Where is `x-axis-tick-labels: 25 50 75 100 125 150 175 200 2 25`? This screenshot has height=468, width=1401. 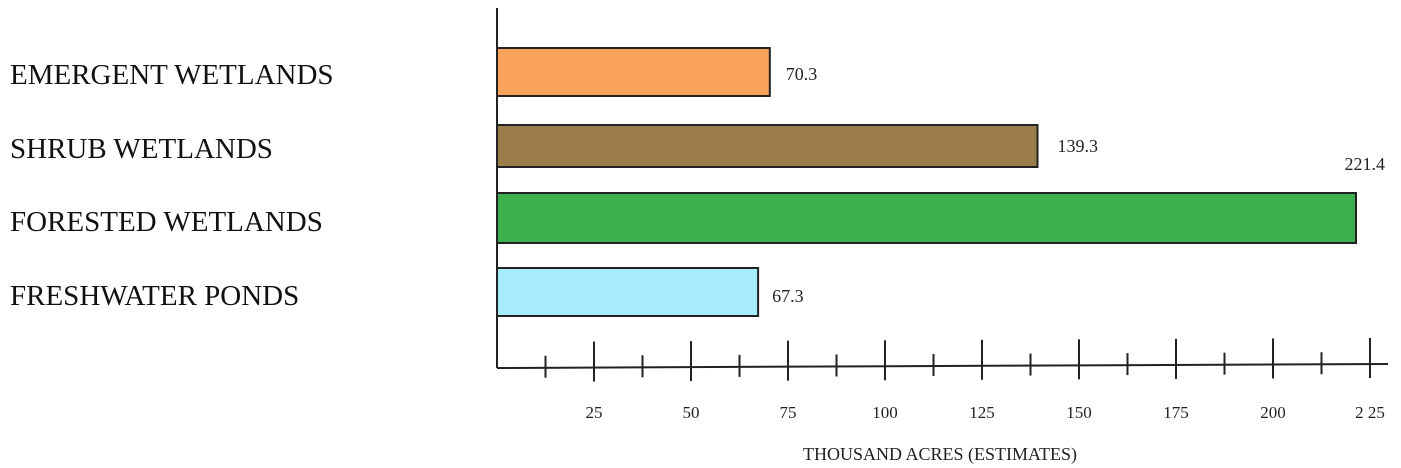
x-axis-tick-labels: 25 50 75 100 125 150 175 200 2 25 is located at coordinates (985, 412).